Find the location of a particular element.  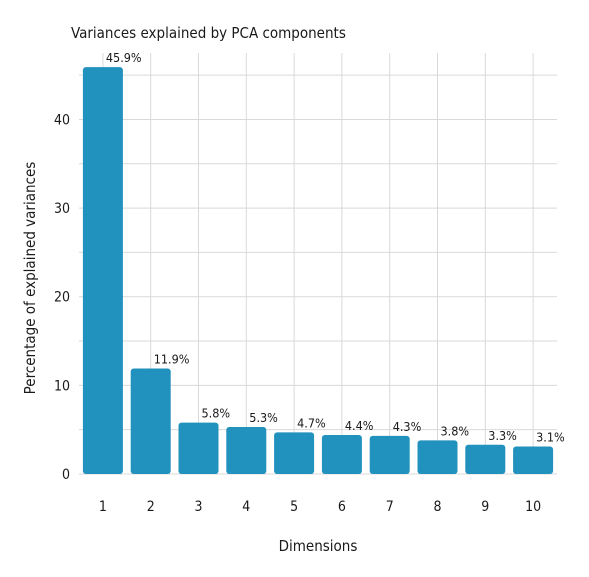

x-tick-label: 2 is located at coordinates (151, 507).